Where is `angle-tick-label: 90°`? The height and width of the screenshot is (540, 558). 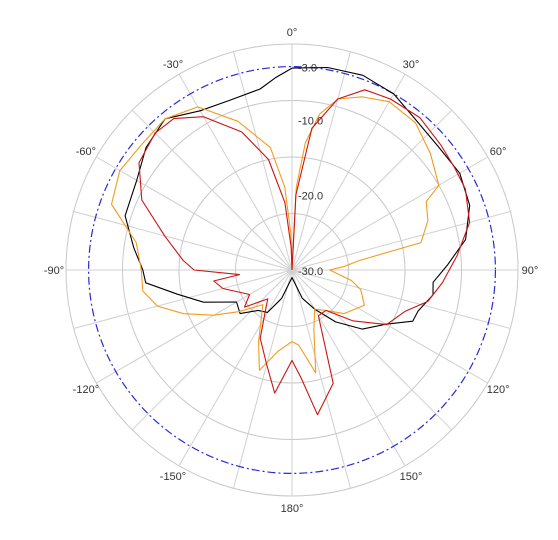 angle-tick-label: 90° is located at coordinates (530, 271).